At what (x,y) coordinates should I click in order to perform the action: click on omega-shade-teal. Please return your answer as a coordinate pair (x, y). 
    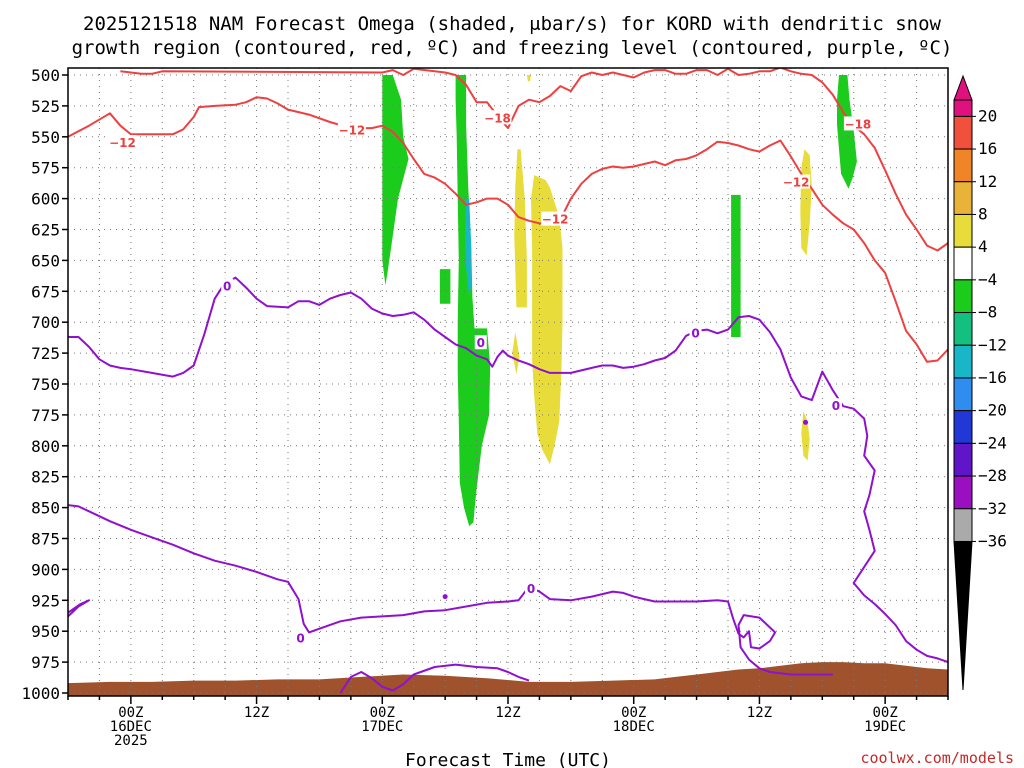
    Looking at the image, I should click on (468, 248).